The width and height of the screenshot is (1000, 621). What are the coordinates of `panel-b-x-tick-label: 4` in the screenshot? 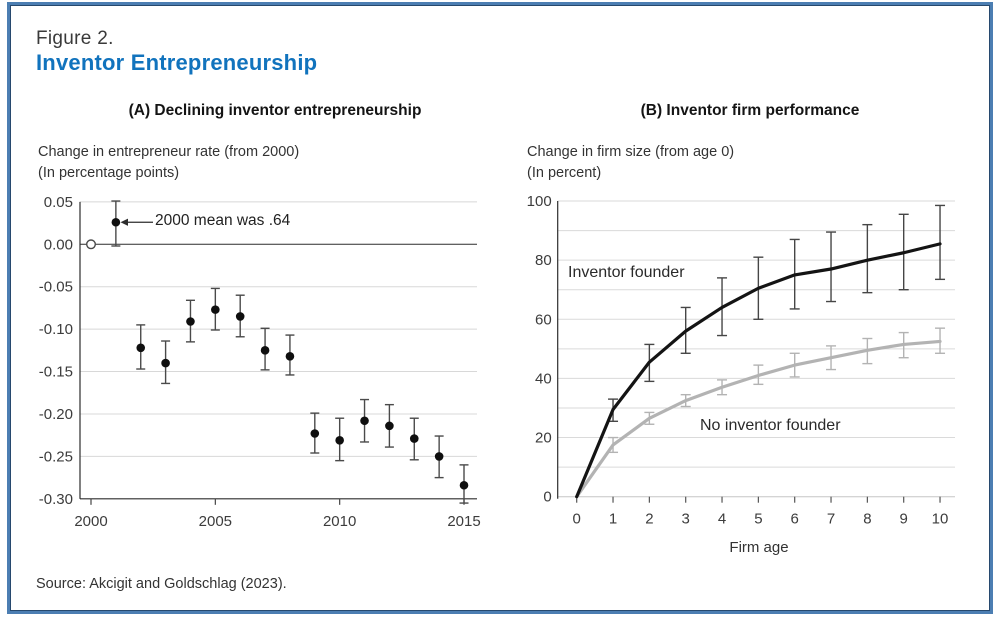 It's located at (722, 519).